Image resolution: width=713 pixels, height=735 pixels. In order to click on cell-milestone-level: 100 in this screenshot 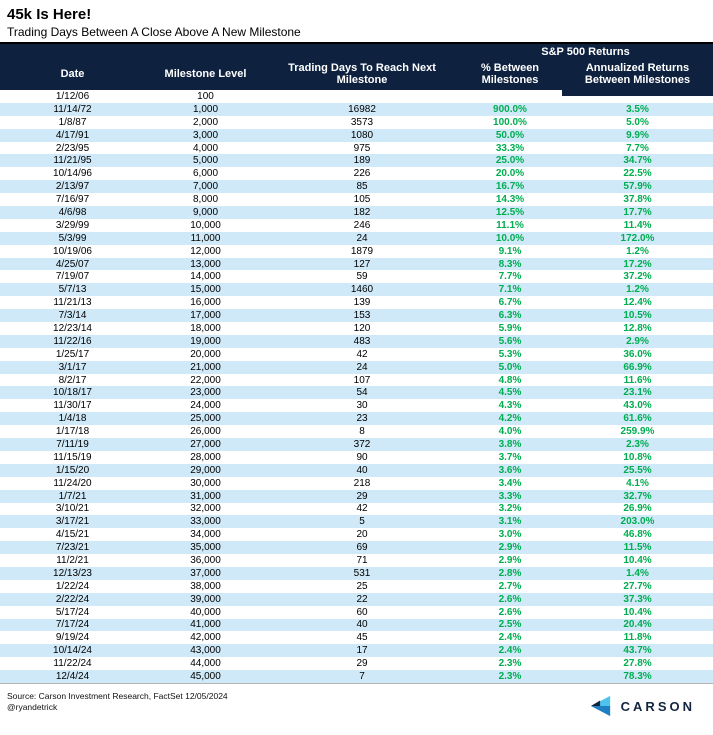, I will do `click(205, 96)`.